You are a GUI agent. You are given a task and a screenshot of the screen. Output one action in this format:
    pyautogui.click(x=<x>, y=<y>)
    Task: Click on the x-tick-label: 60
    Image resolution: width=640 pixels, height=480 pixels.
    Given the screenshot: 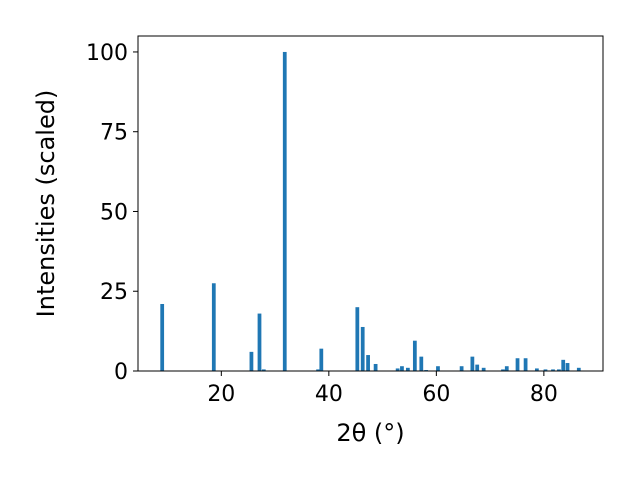 What is the action you would take?
    pyautogui.click(x=436, y=394)
    